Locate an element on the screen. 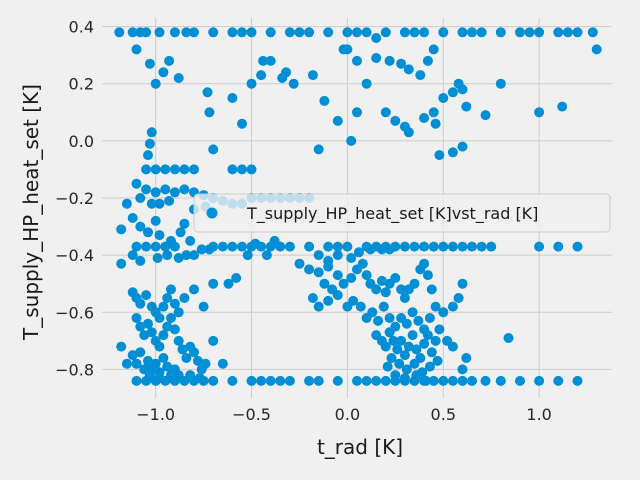 Image resolution: width=640 pixels, height=480 pixels. x-tick-label: 1.0 is located at coordinates (538, 414).